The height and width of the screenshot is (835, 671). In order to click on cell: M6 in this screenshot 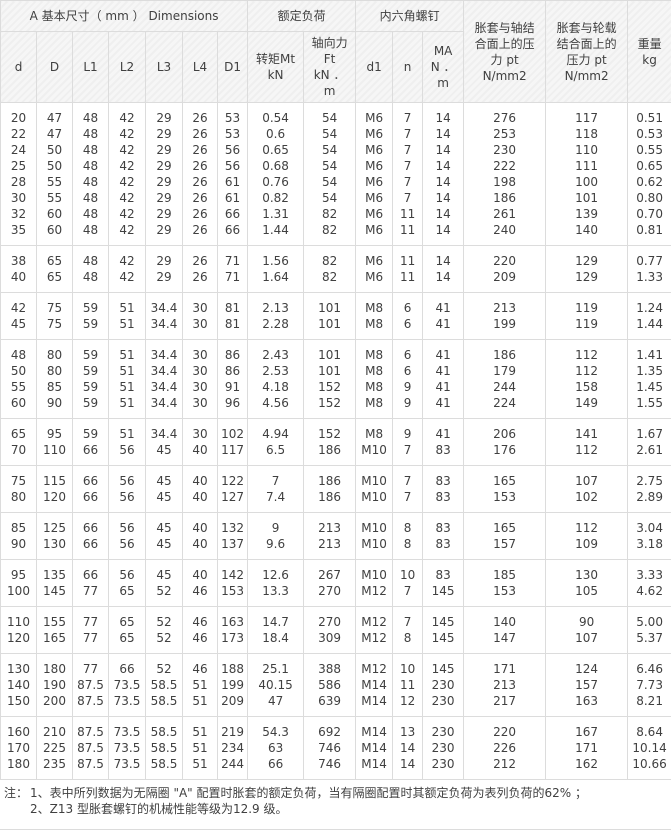, I will do `click(374, 234)`.